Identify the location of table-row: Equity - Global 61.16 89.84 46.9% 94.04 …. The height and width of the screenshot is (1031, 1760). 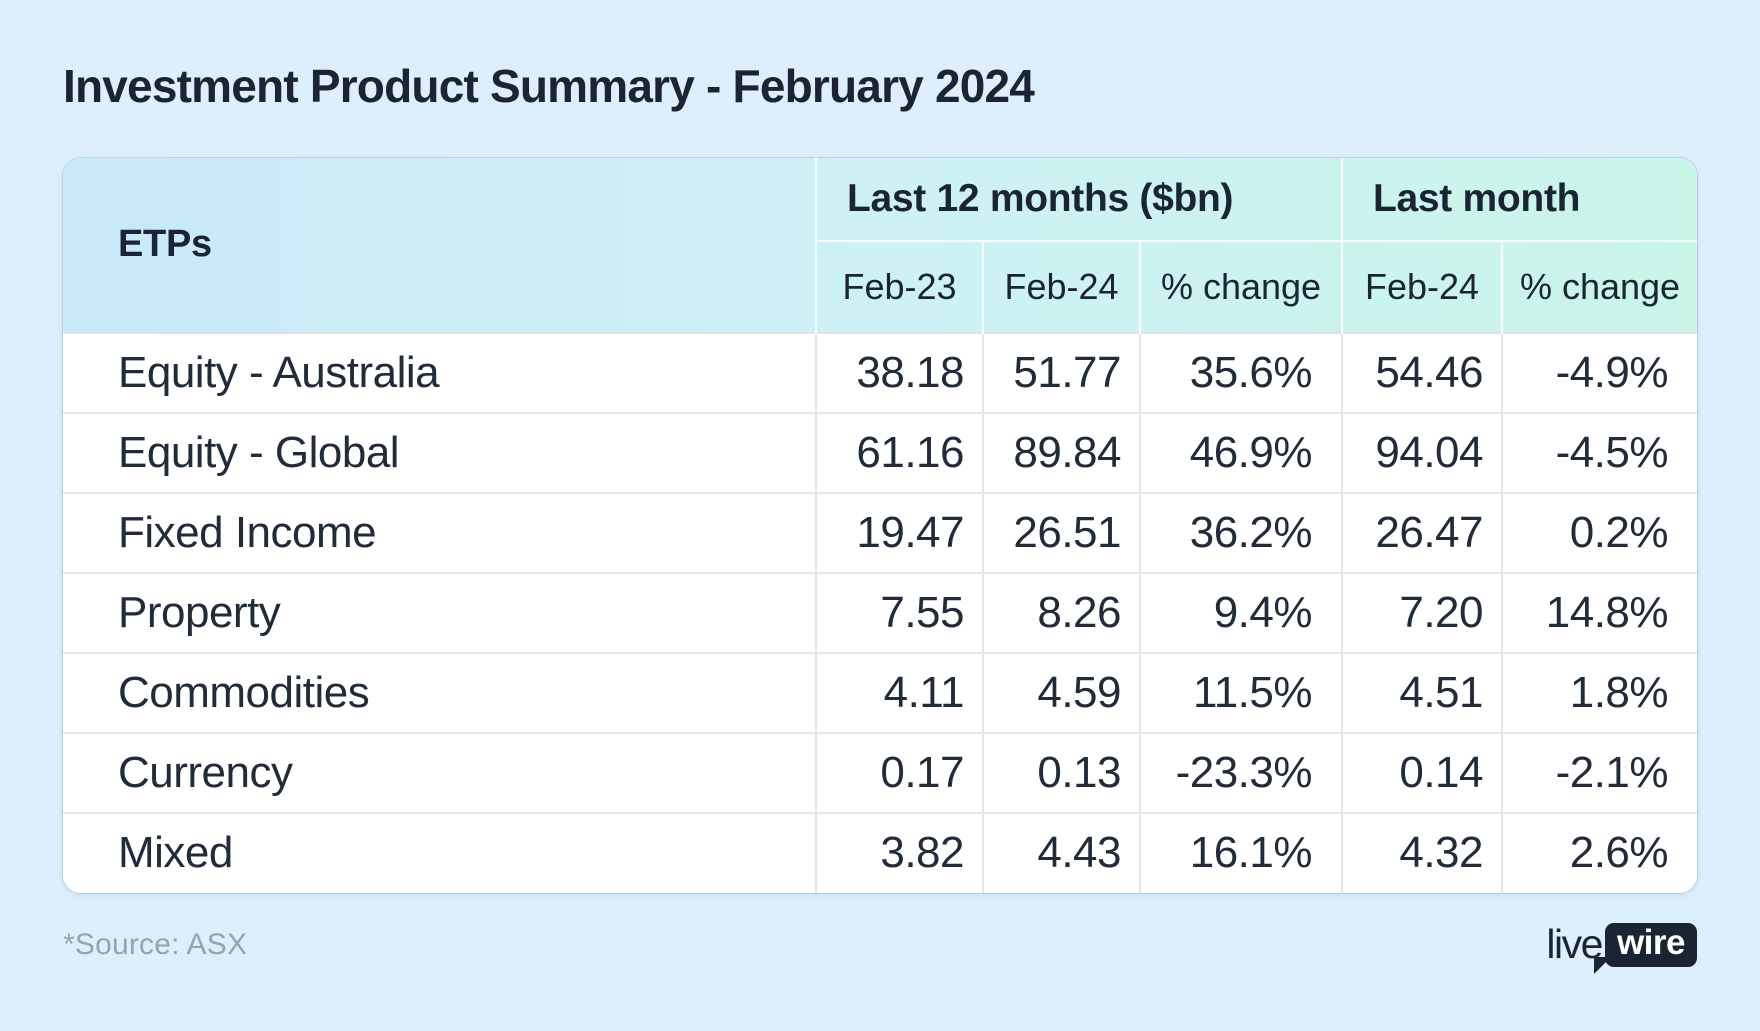
(880, 452).